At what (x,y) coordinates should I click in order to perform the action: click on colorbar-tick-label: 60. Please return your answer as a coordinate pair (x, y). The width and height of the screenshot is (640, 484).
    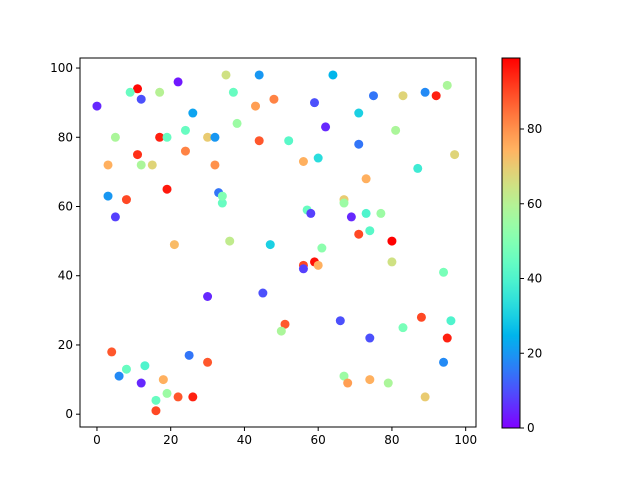
    Looking at the image, I should click on (534, 204).